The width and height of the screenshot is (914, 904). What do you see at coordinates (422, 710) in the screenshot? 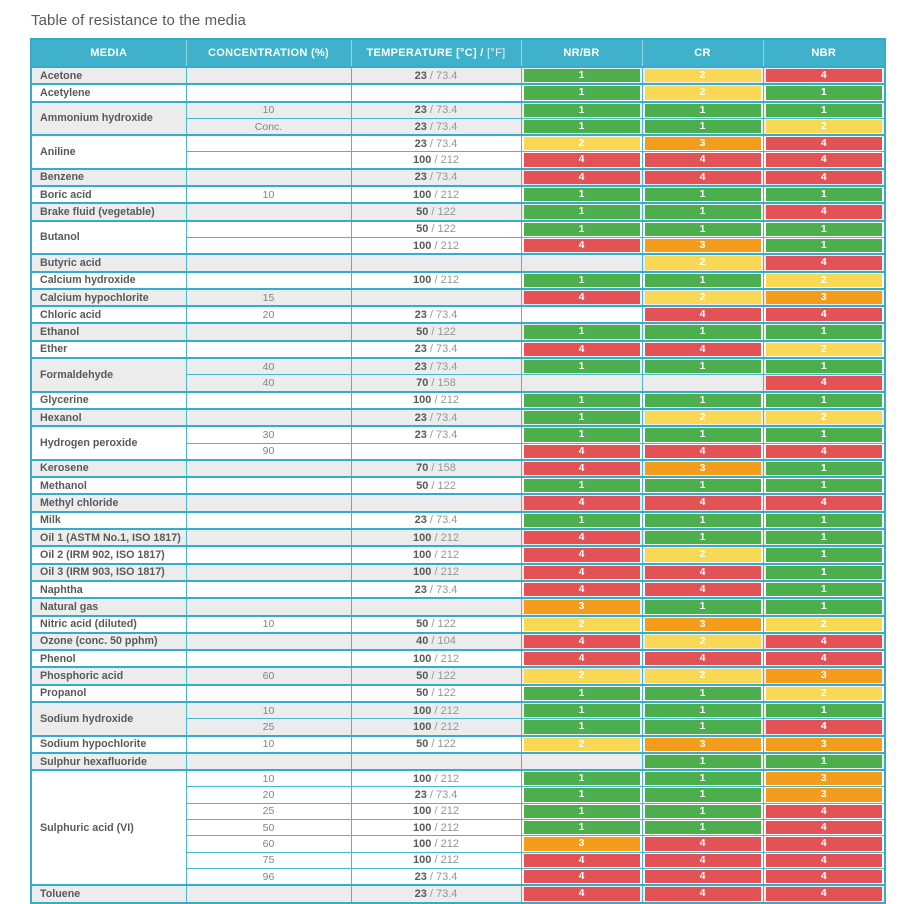
I see `temperature-celsius: 100` at bounding box center [422, 710].